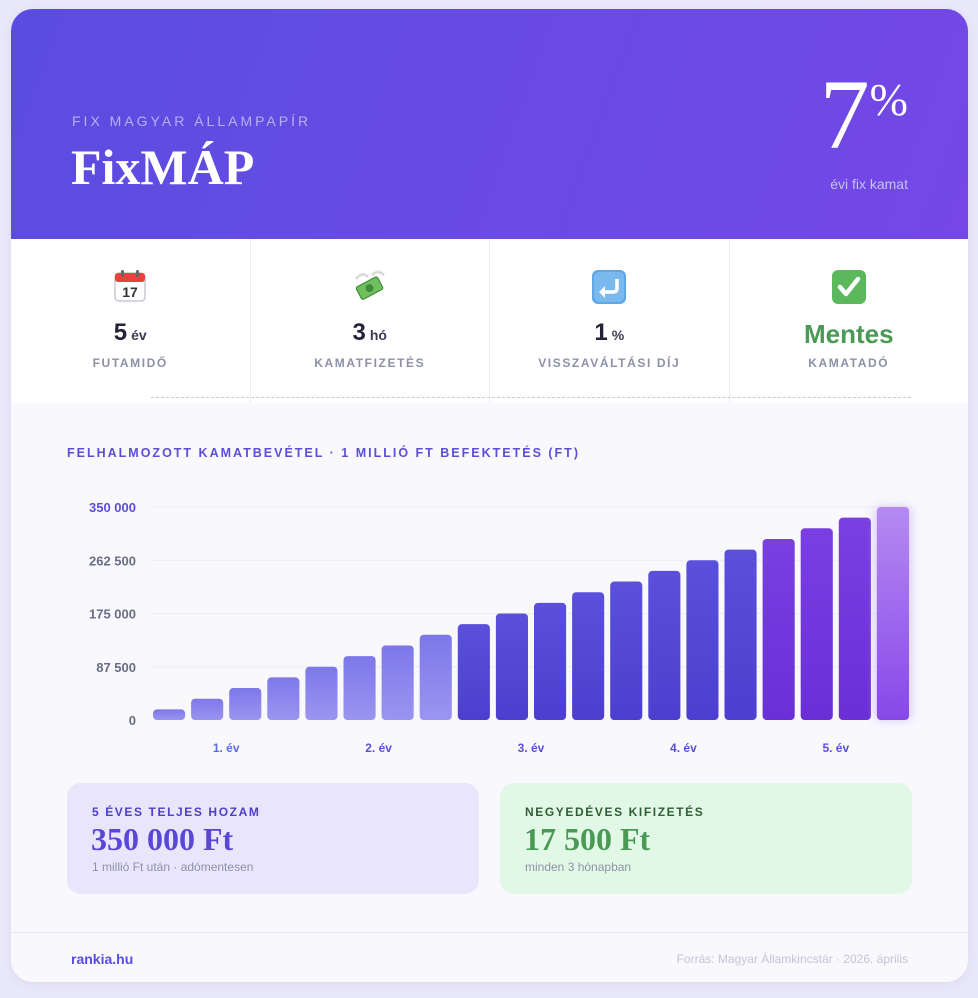 The width and height of the screenshot is (978, 998). What do you see at coordinates (531, 748) in the screenshot?
I see `x-tick-label: 3. év` at bounding box center [531, 748].